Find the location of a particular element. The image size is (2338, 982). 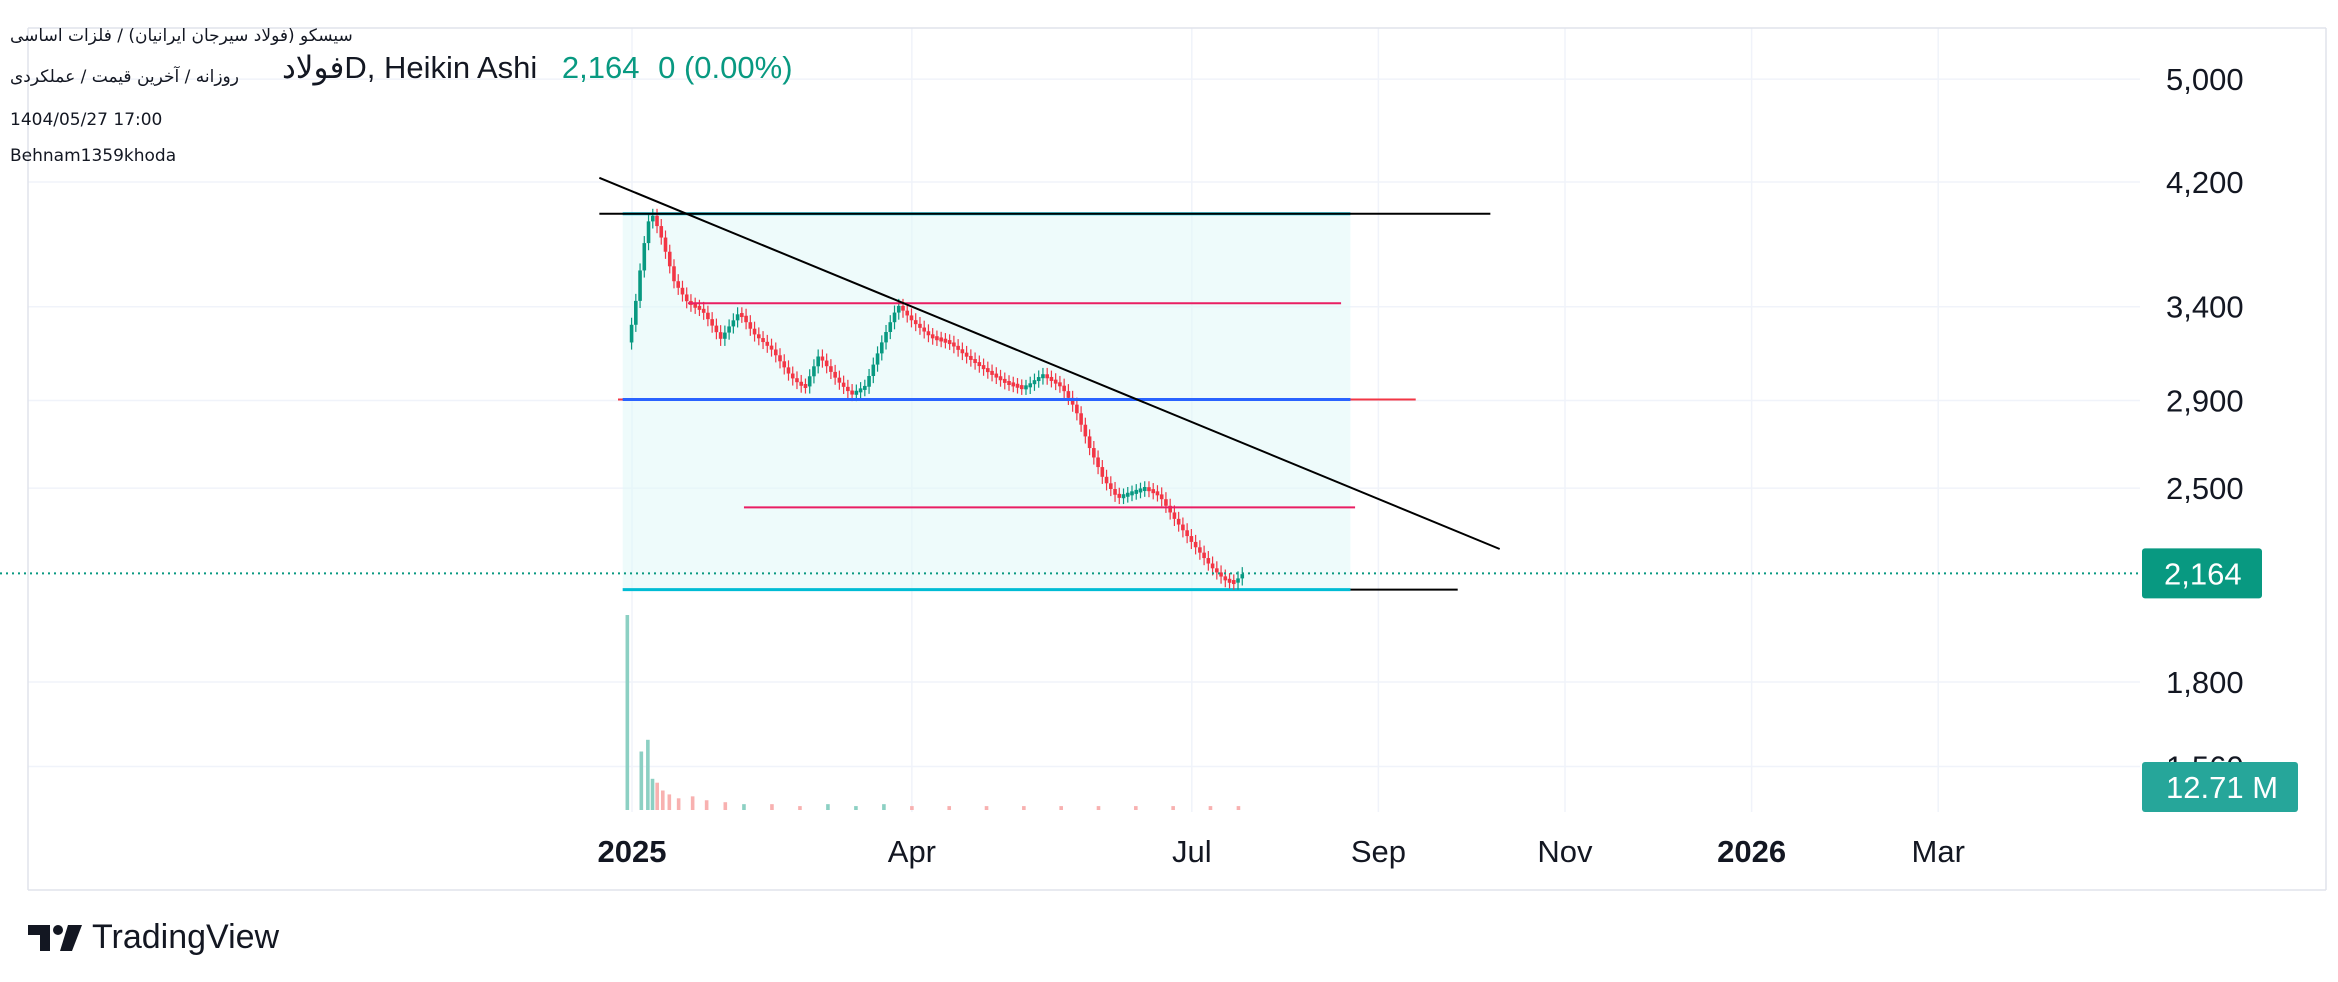

header-line2: روزانه / آخرین قیمت / عملکردی is located at coordinates (124, 77).